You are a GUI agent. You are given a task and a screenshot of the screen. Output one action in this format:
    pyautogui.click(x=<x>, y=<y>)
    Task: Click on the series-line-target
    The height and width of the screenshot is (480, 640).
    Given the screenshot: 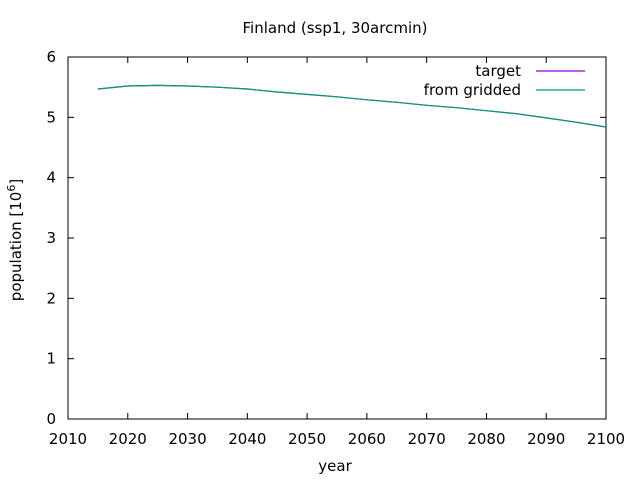 What is the action you would take?
    pyautogui.click(x=352, y=106)
    